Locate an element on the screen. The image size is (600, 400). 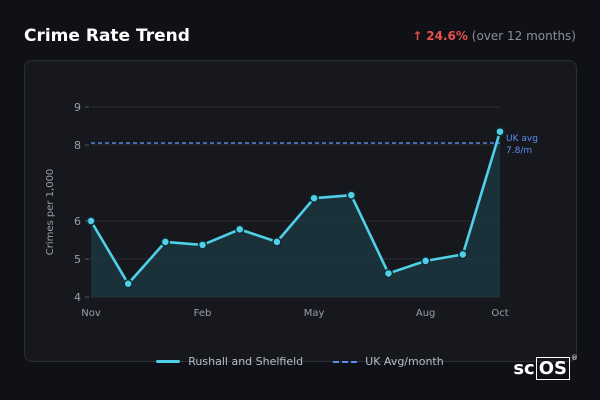
change-note: (over 12 months) is located at coordinates (523, 36).